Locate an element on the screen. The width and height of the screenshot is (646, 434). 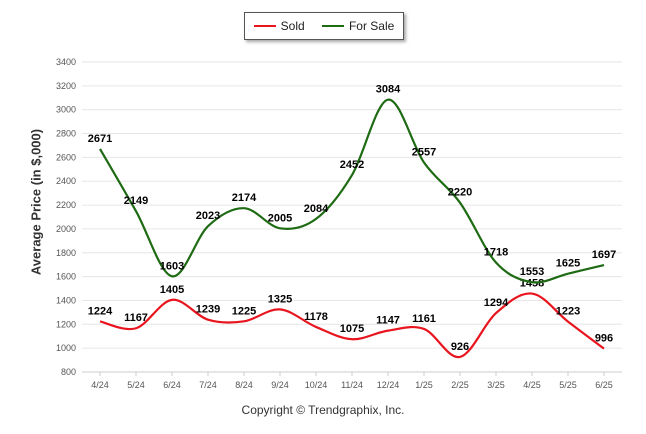
legend-swatch-sold is located at coordinates (264, 26).